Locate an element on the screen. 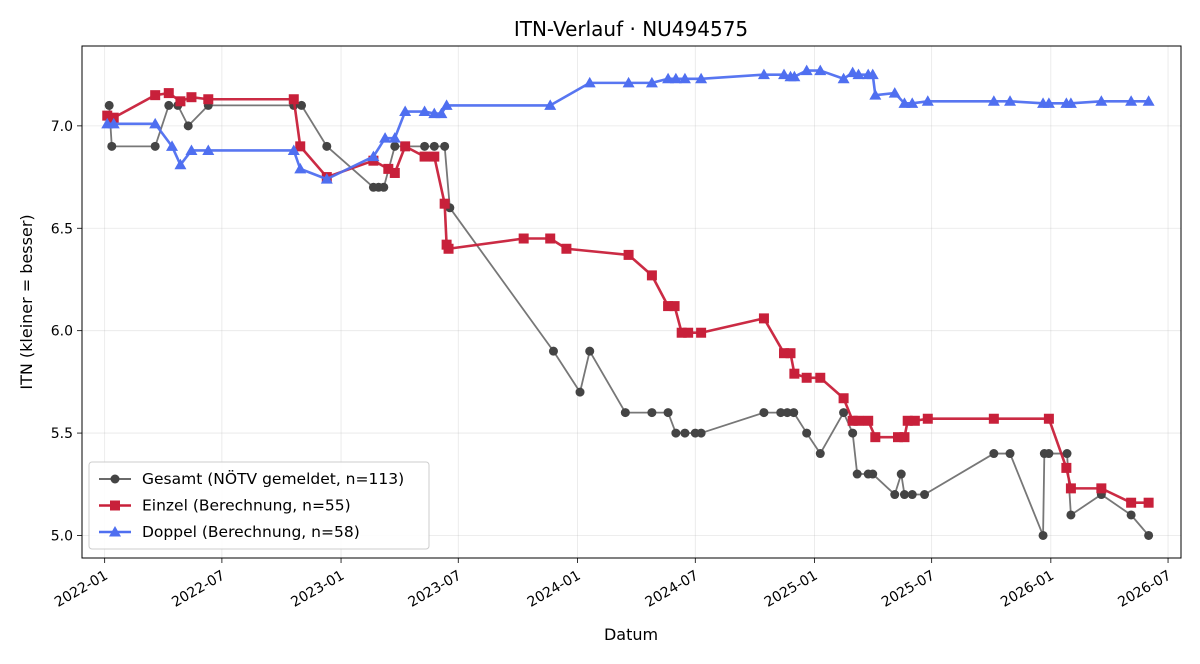  x-axis-label: Datum is located at coordinates (631, 634).